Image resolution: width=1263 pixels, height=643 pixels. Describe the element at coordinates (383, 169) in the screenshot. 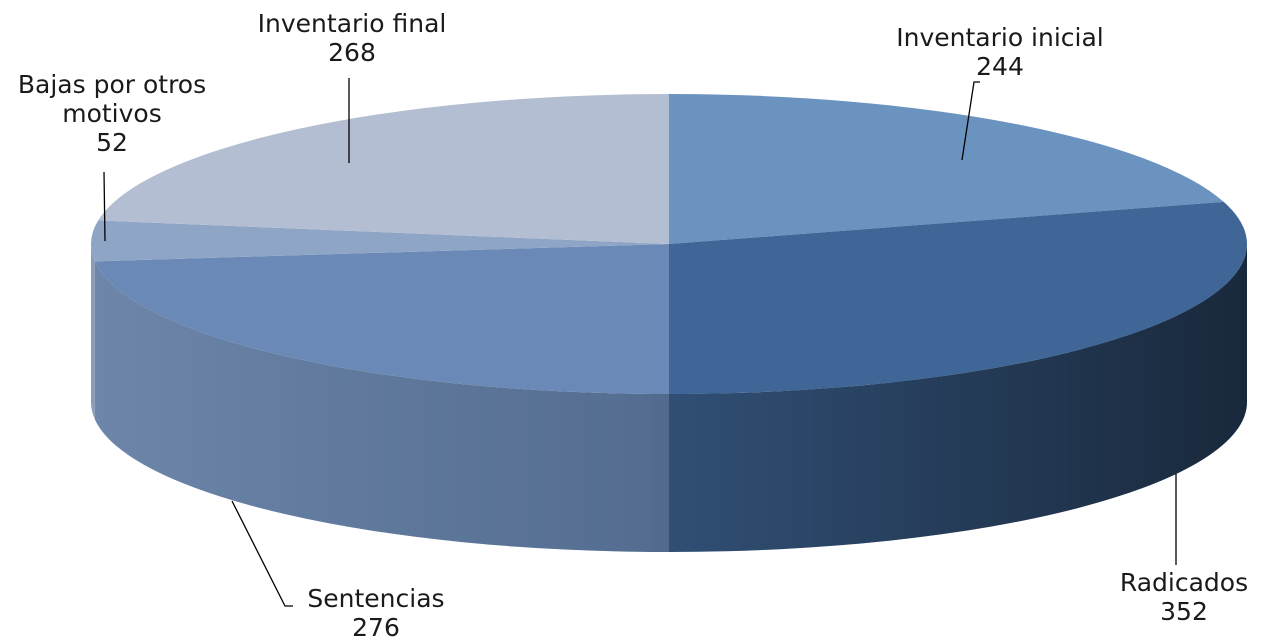

I see `pie-slice-inventario-final` at that location.